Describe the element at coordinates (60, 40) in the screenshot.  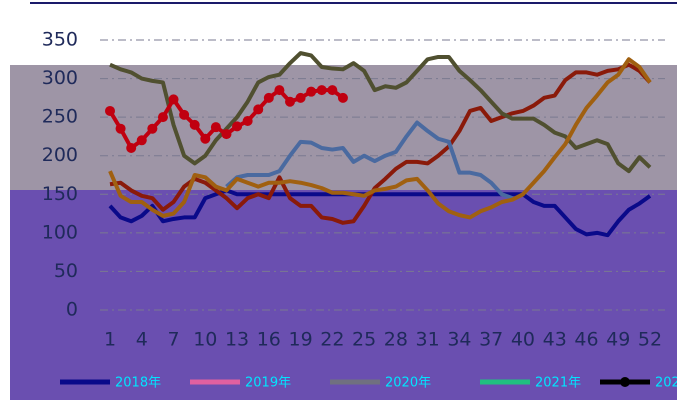
I see `y-tick-label: 350` at that location.